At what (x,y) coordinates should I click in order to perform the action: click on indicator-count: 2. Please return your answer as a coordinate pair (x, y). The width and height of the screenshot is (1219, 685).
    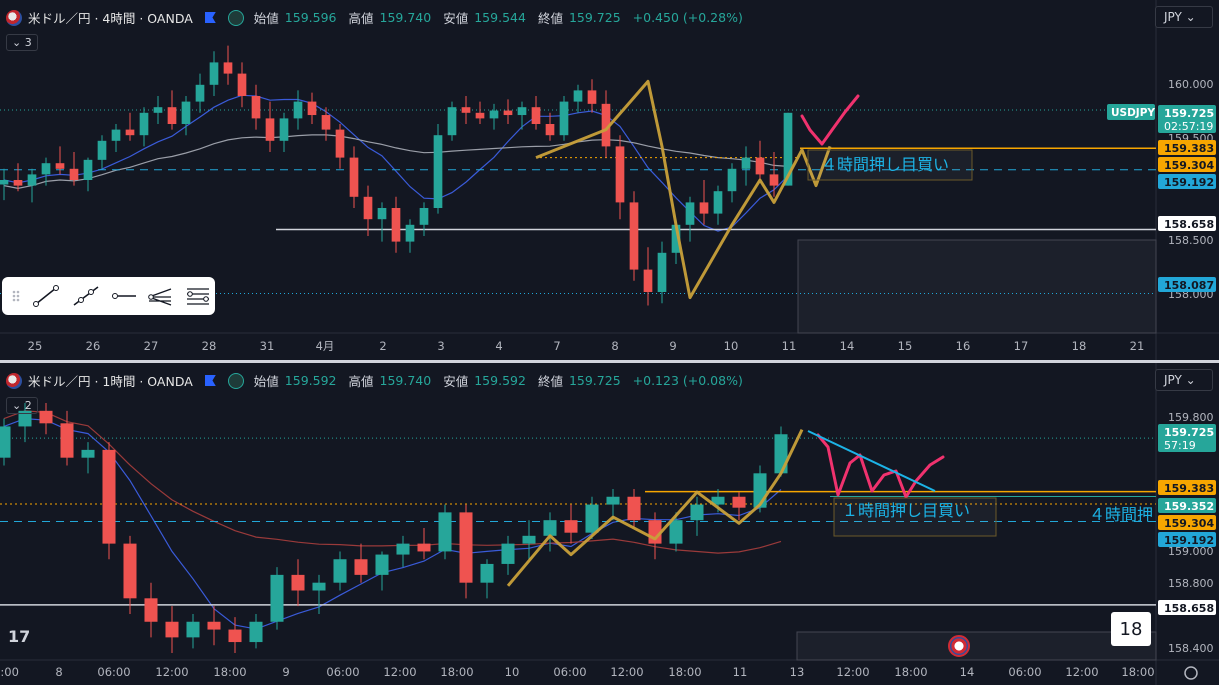
    Looking at the image, I should click on (28, 405).